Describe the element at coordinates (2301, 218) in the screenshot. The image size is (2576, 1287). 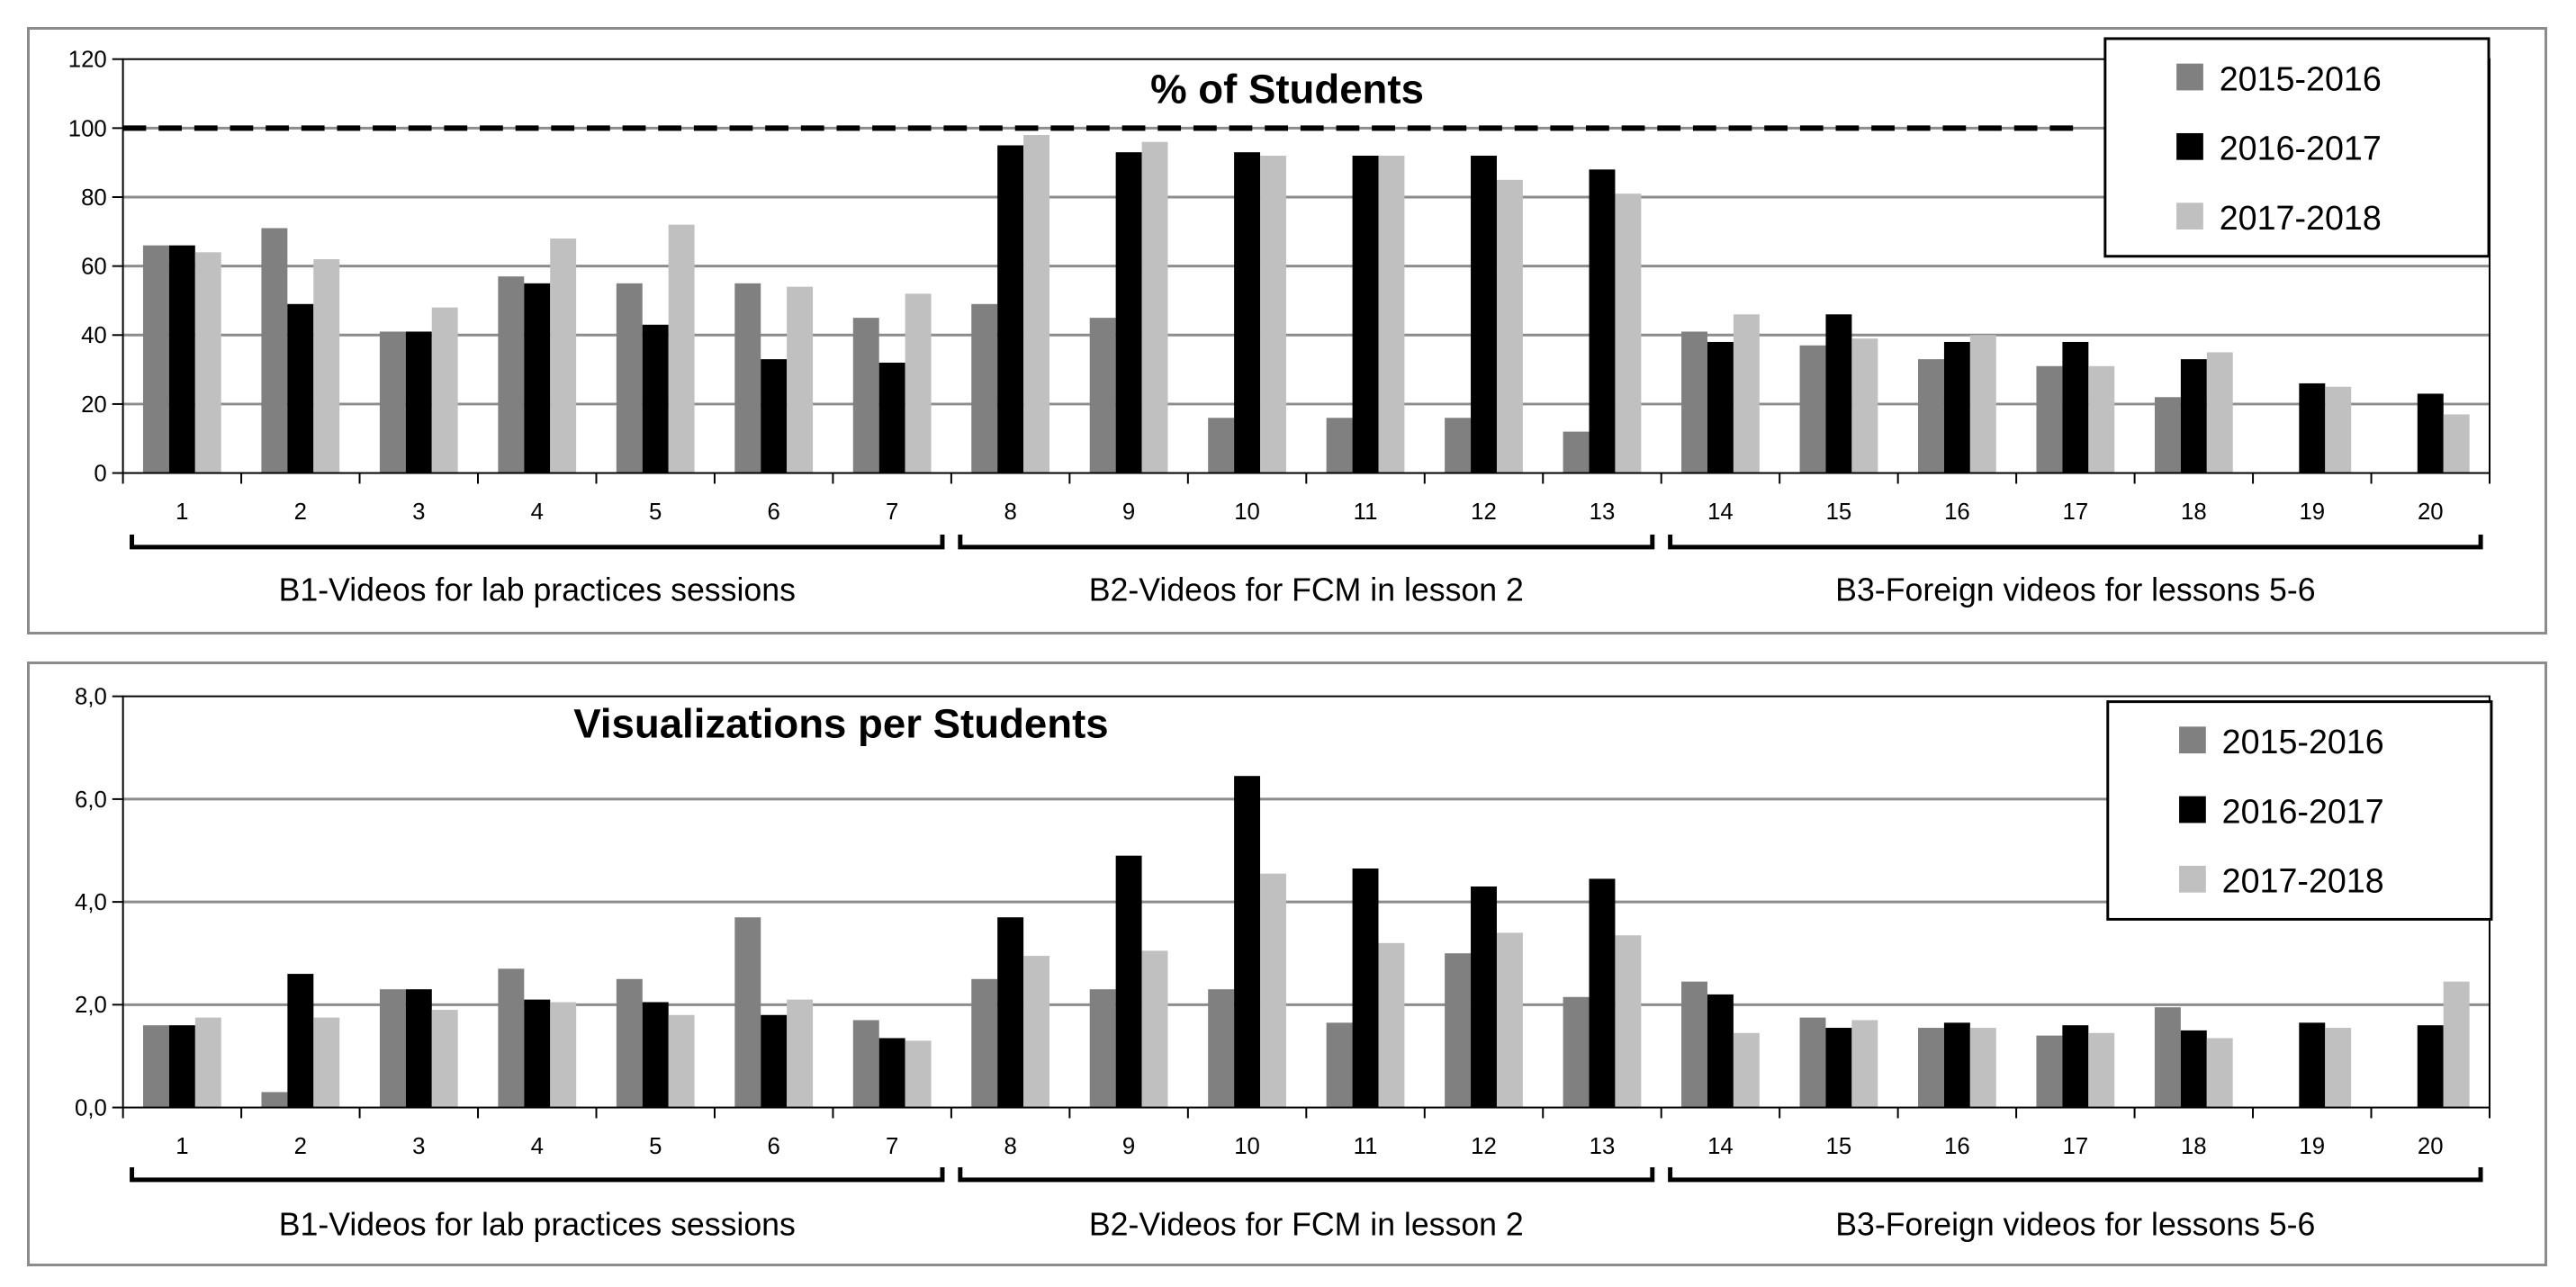
I see `legend-label: 2017-2018` at that location.